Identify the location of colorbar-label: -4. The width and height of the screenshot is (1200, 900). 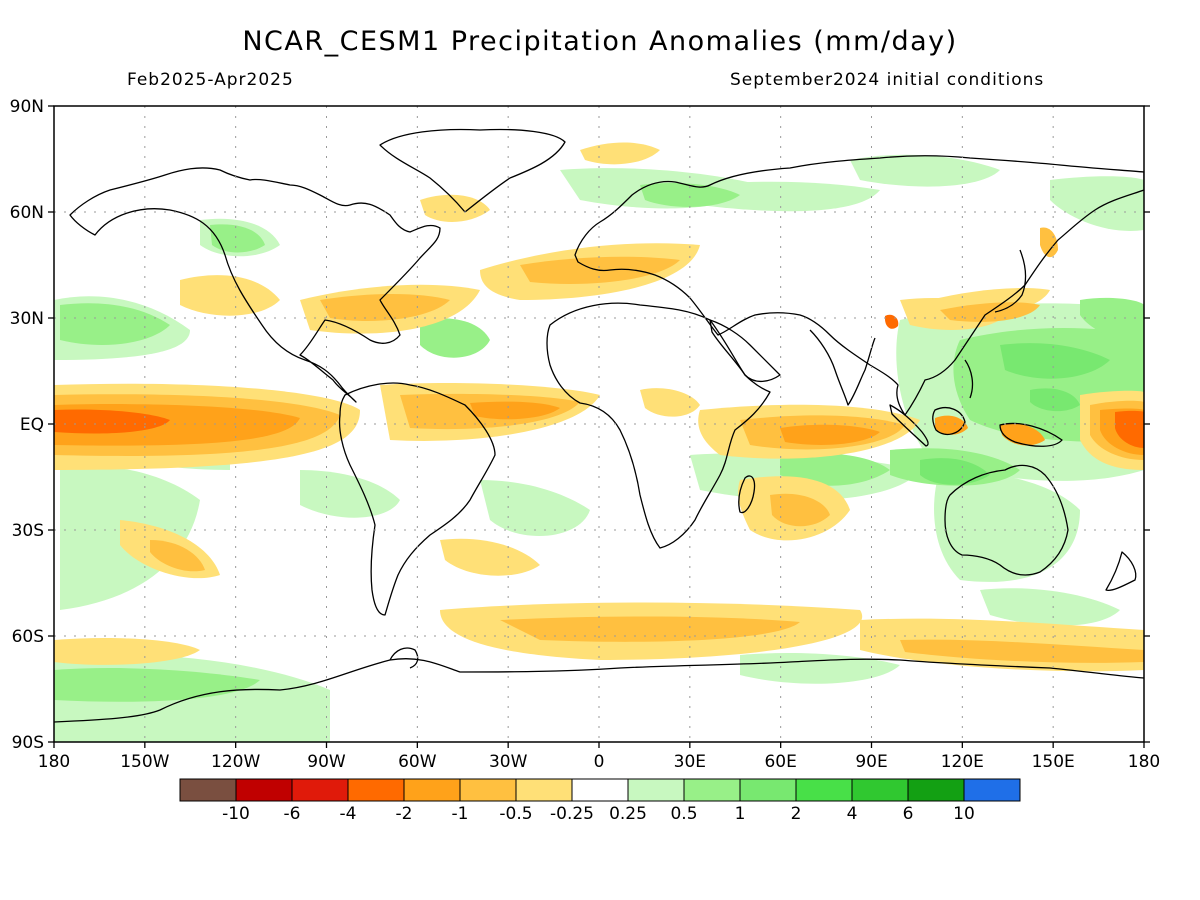
(348, 814).